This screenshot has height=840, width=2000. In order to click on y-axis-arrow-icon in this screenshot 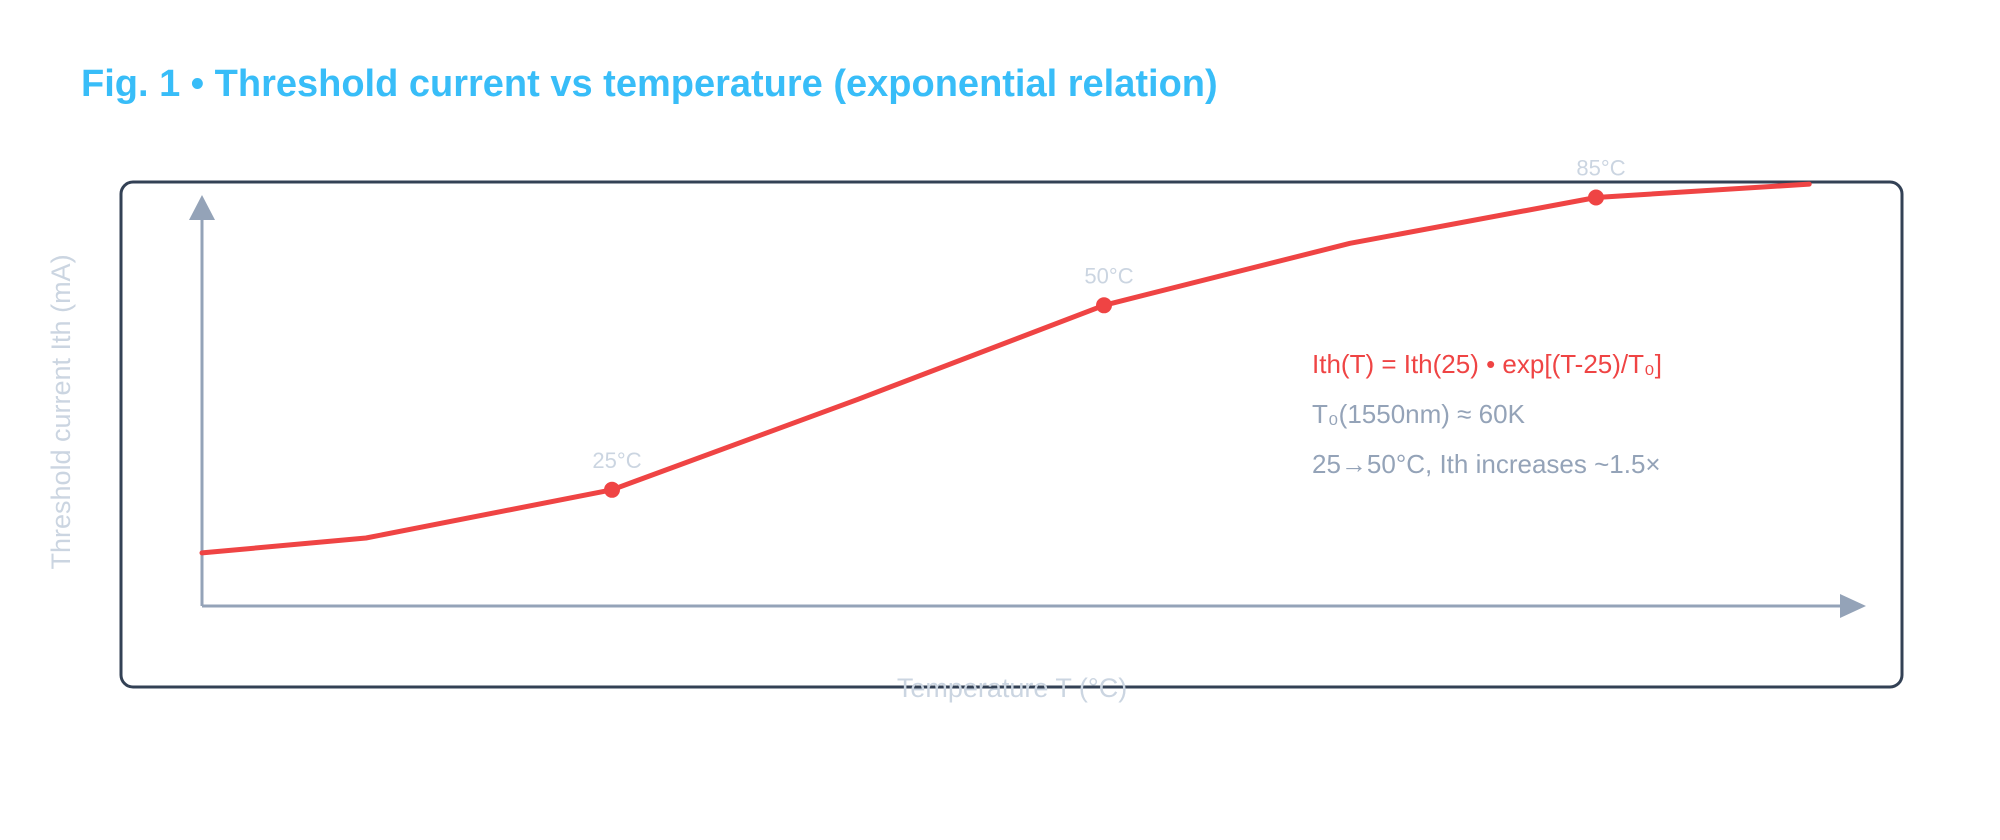, I will do `click(202, 207)`.